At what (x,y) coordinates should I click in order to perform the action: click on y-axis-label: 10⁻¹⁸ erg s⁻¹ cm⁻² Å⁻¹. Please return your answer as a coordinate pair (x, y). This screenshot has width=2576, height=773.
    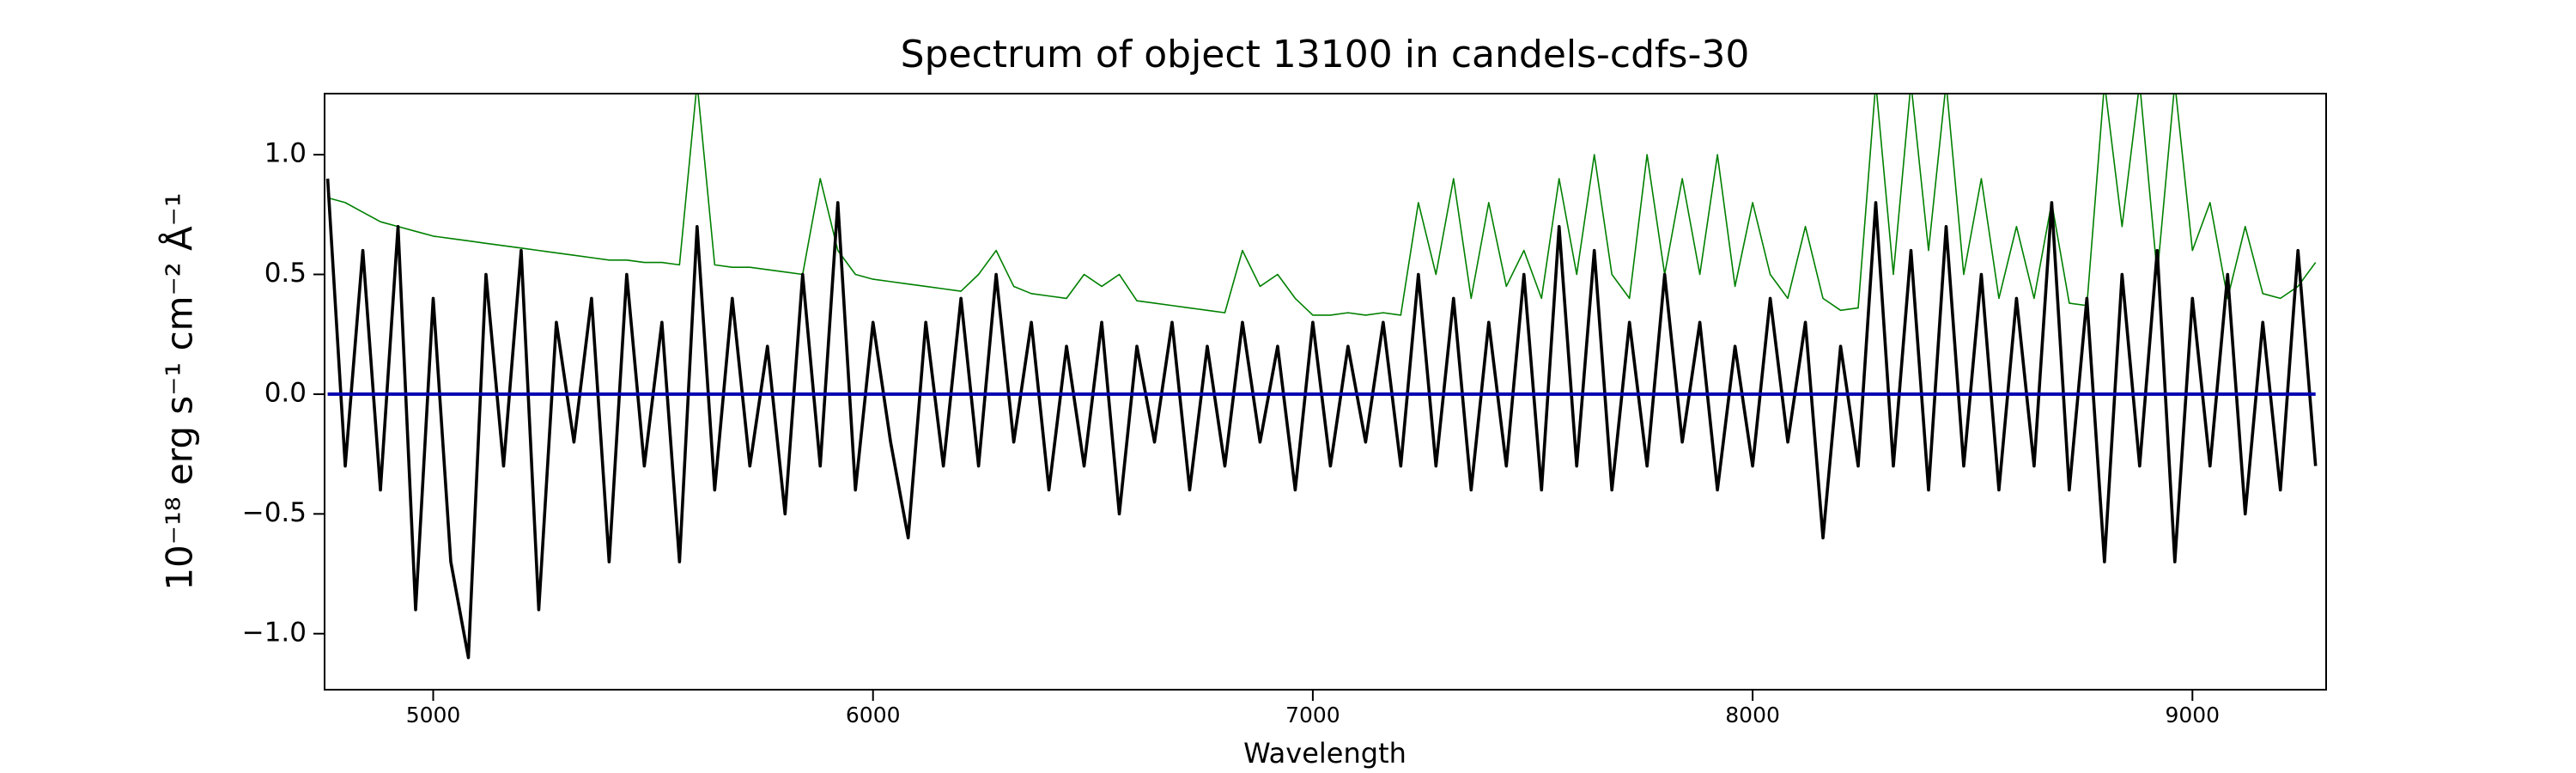
    Looking at the image, I should click on (180, 391).